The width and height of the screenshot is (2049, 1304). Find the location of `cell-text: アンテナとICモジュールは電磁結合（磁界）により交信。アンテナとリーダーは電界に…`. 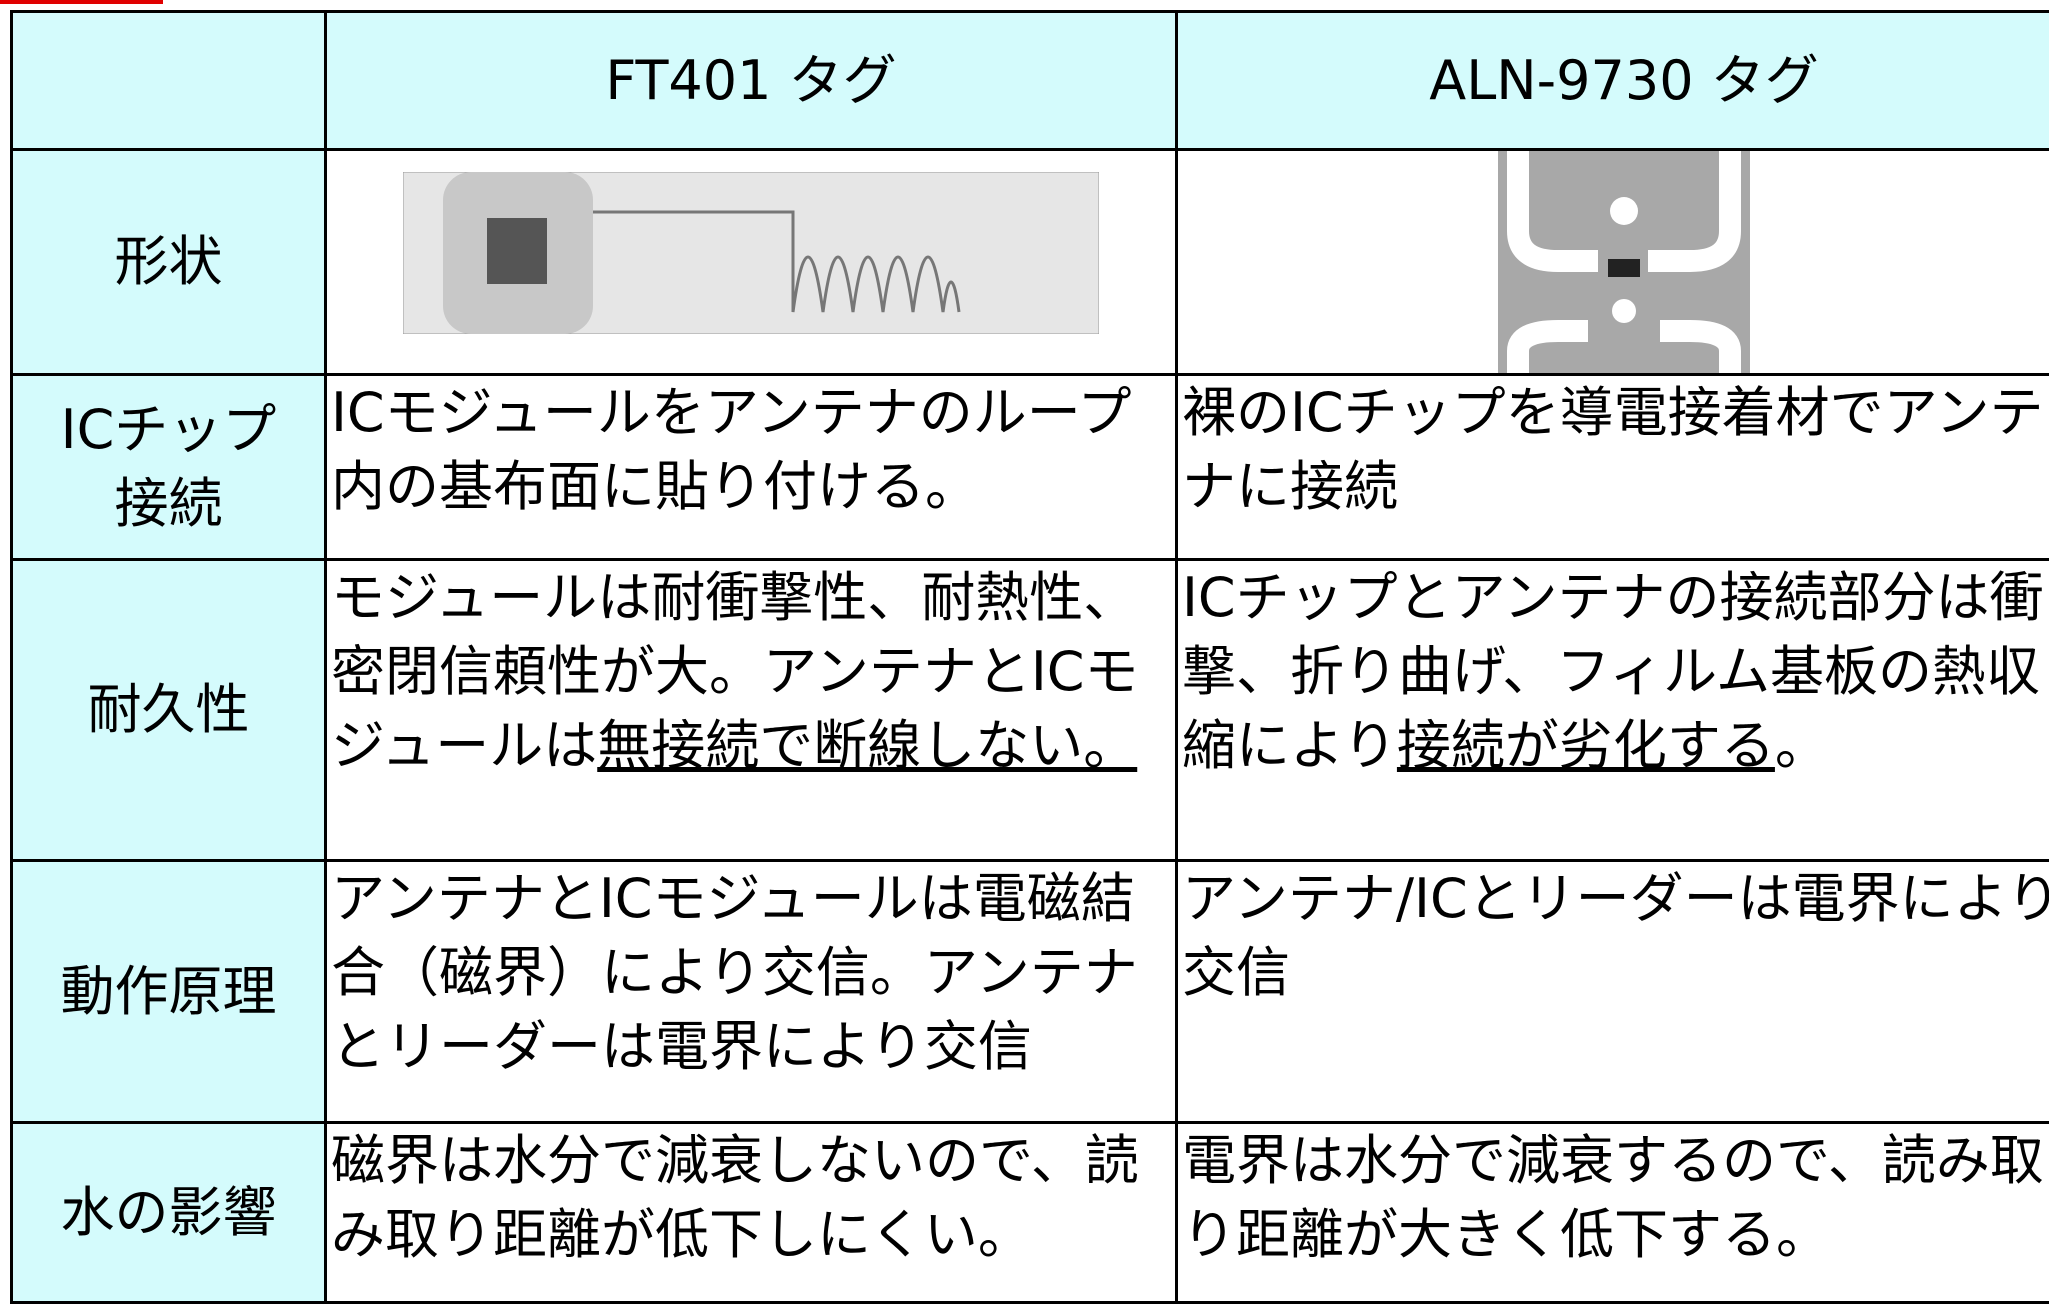

cell-text: アンテナとICモジュールは電磁結合（磁界）により交信。アンテナとリーダーは電界に… is located at coordinates (734, 972).